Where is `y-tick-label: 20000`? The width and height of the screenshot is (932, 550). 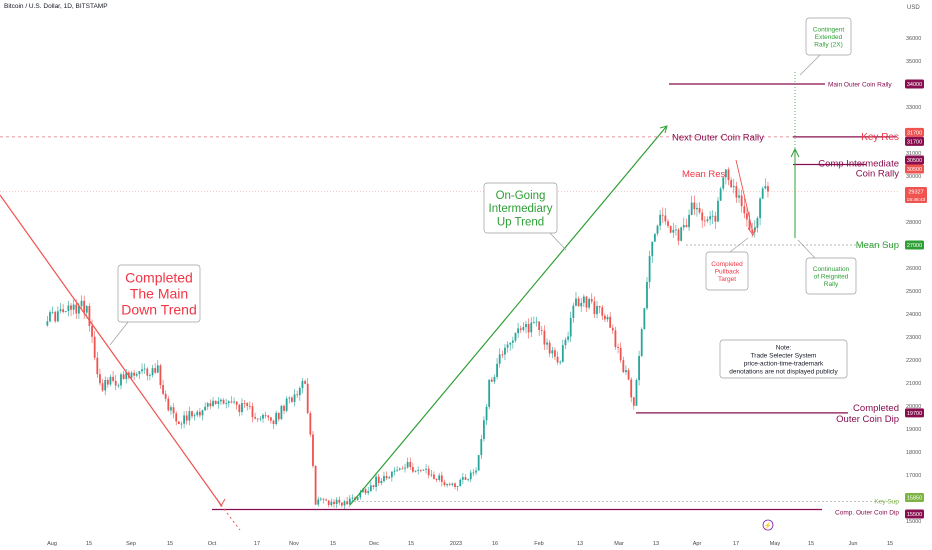
y-tick-label: 20000 is located at coordinates (913, 407).